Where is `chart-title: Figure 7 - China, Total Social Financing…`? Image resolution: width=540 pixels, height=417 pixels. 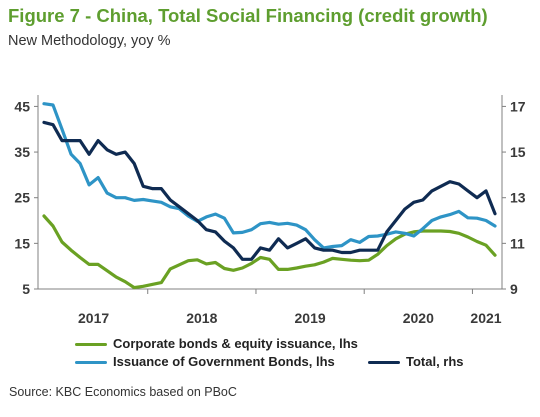
chart-title: Figure 7 - China, Total Social Financing… is located at coordinates (248, 15).